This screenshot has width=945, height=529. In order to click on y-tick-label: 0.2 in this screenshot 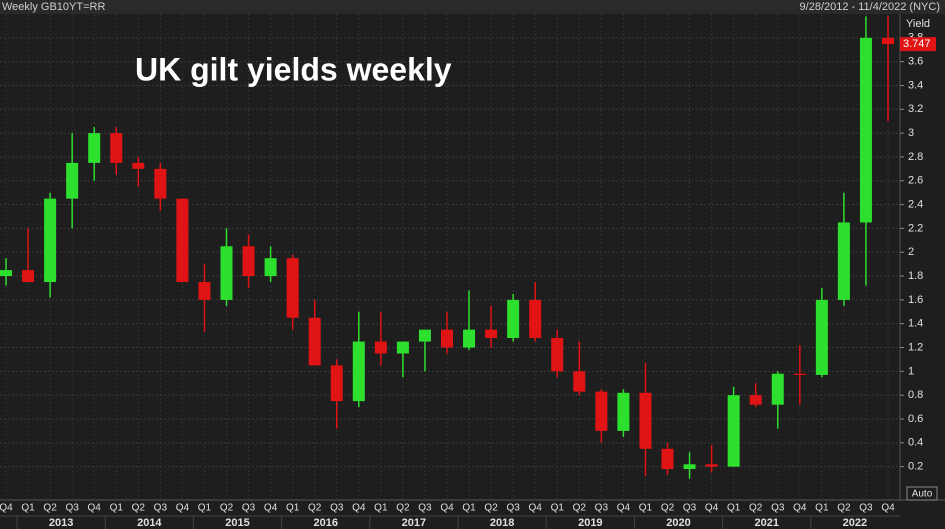, I will do `click(915, 467)`.